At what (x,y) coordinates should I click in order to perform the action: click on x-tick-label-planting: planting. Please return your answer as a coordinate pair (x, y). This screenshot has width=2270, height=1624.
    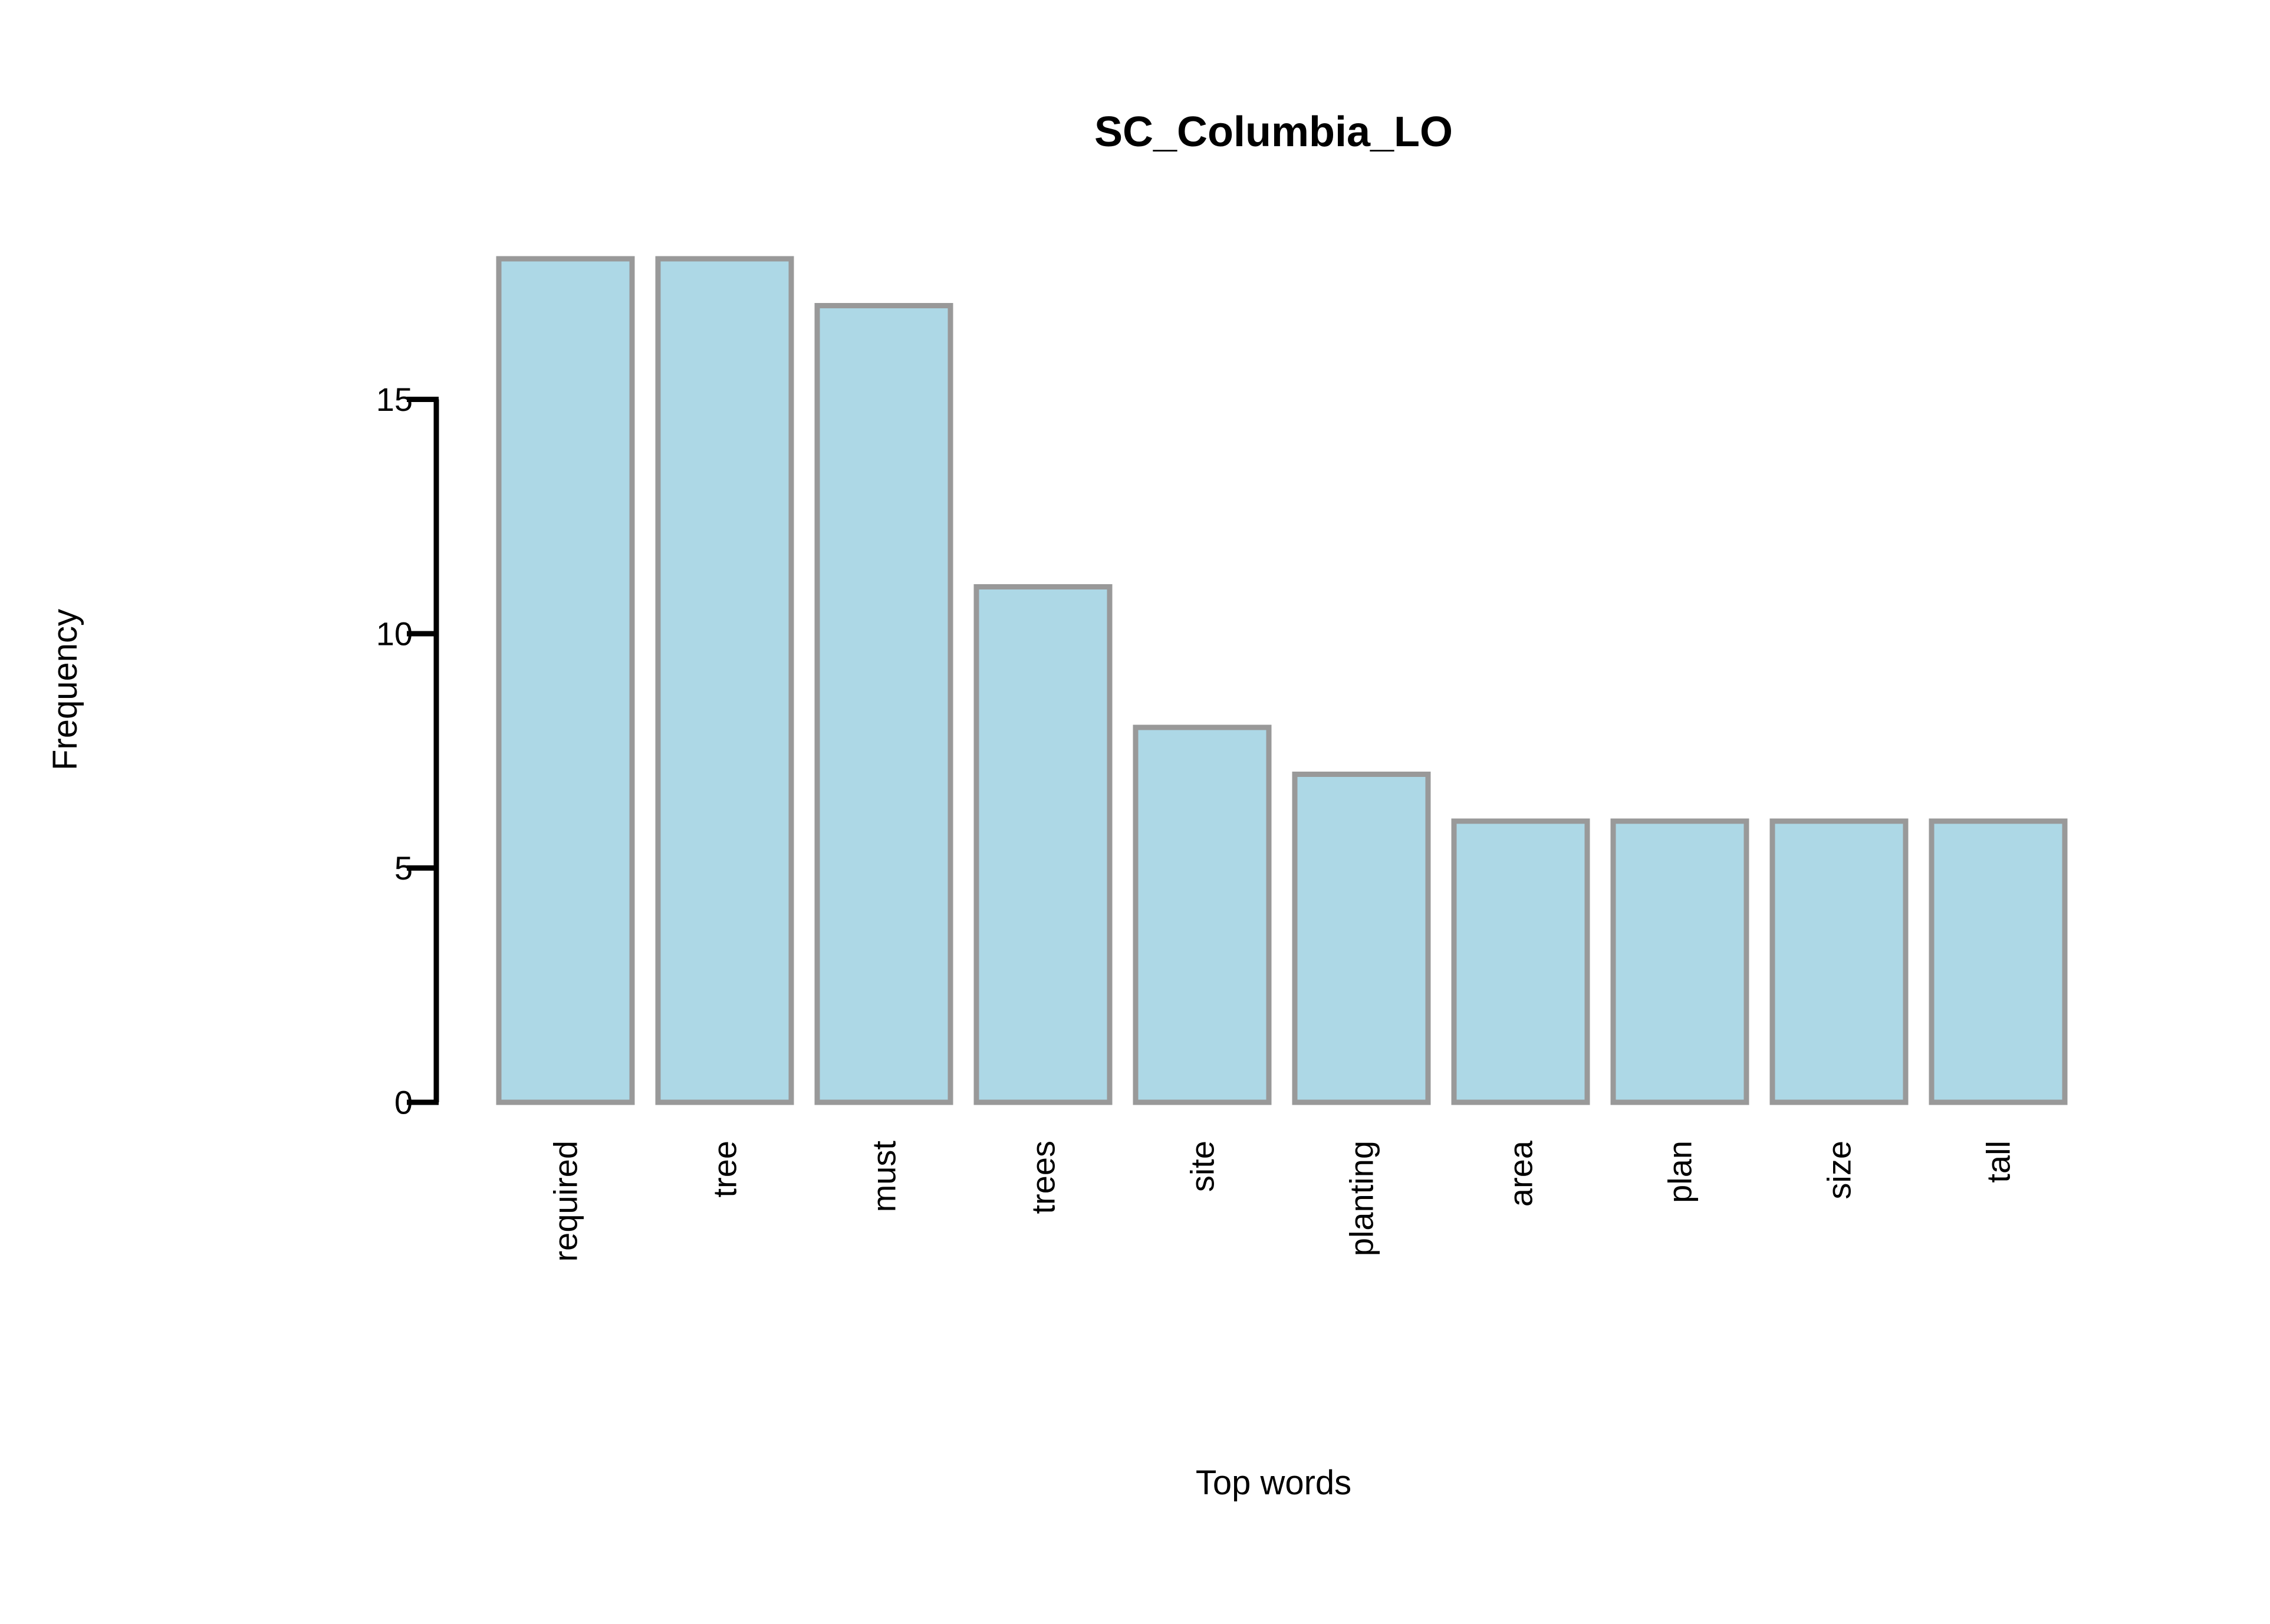
    Looking at the image, I should click on (1361, 1198).